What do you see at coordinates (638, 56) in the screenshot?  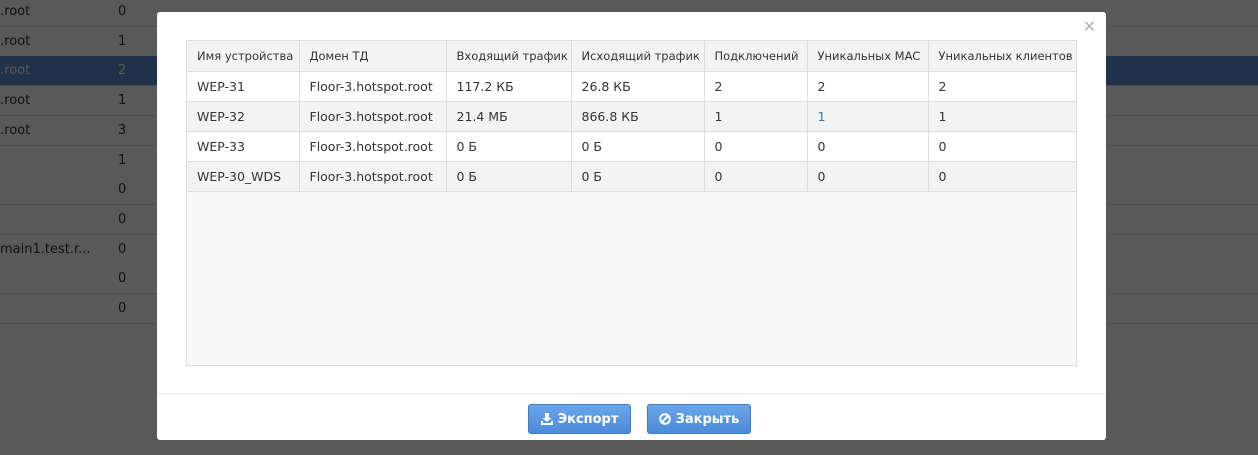 I see `column-header: Исходящий трафик` at bounding box center [638, 56].